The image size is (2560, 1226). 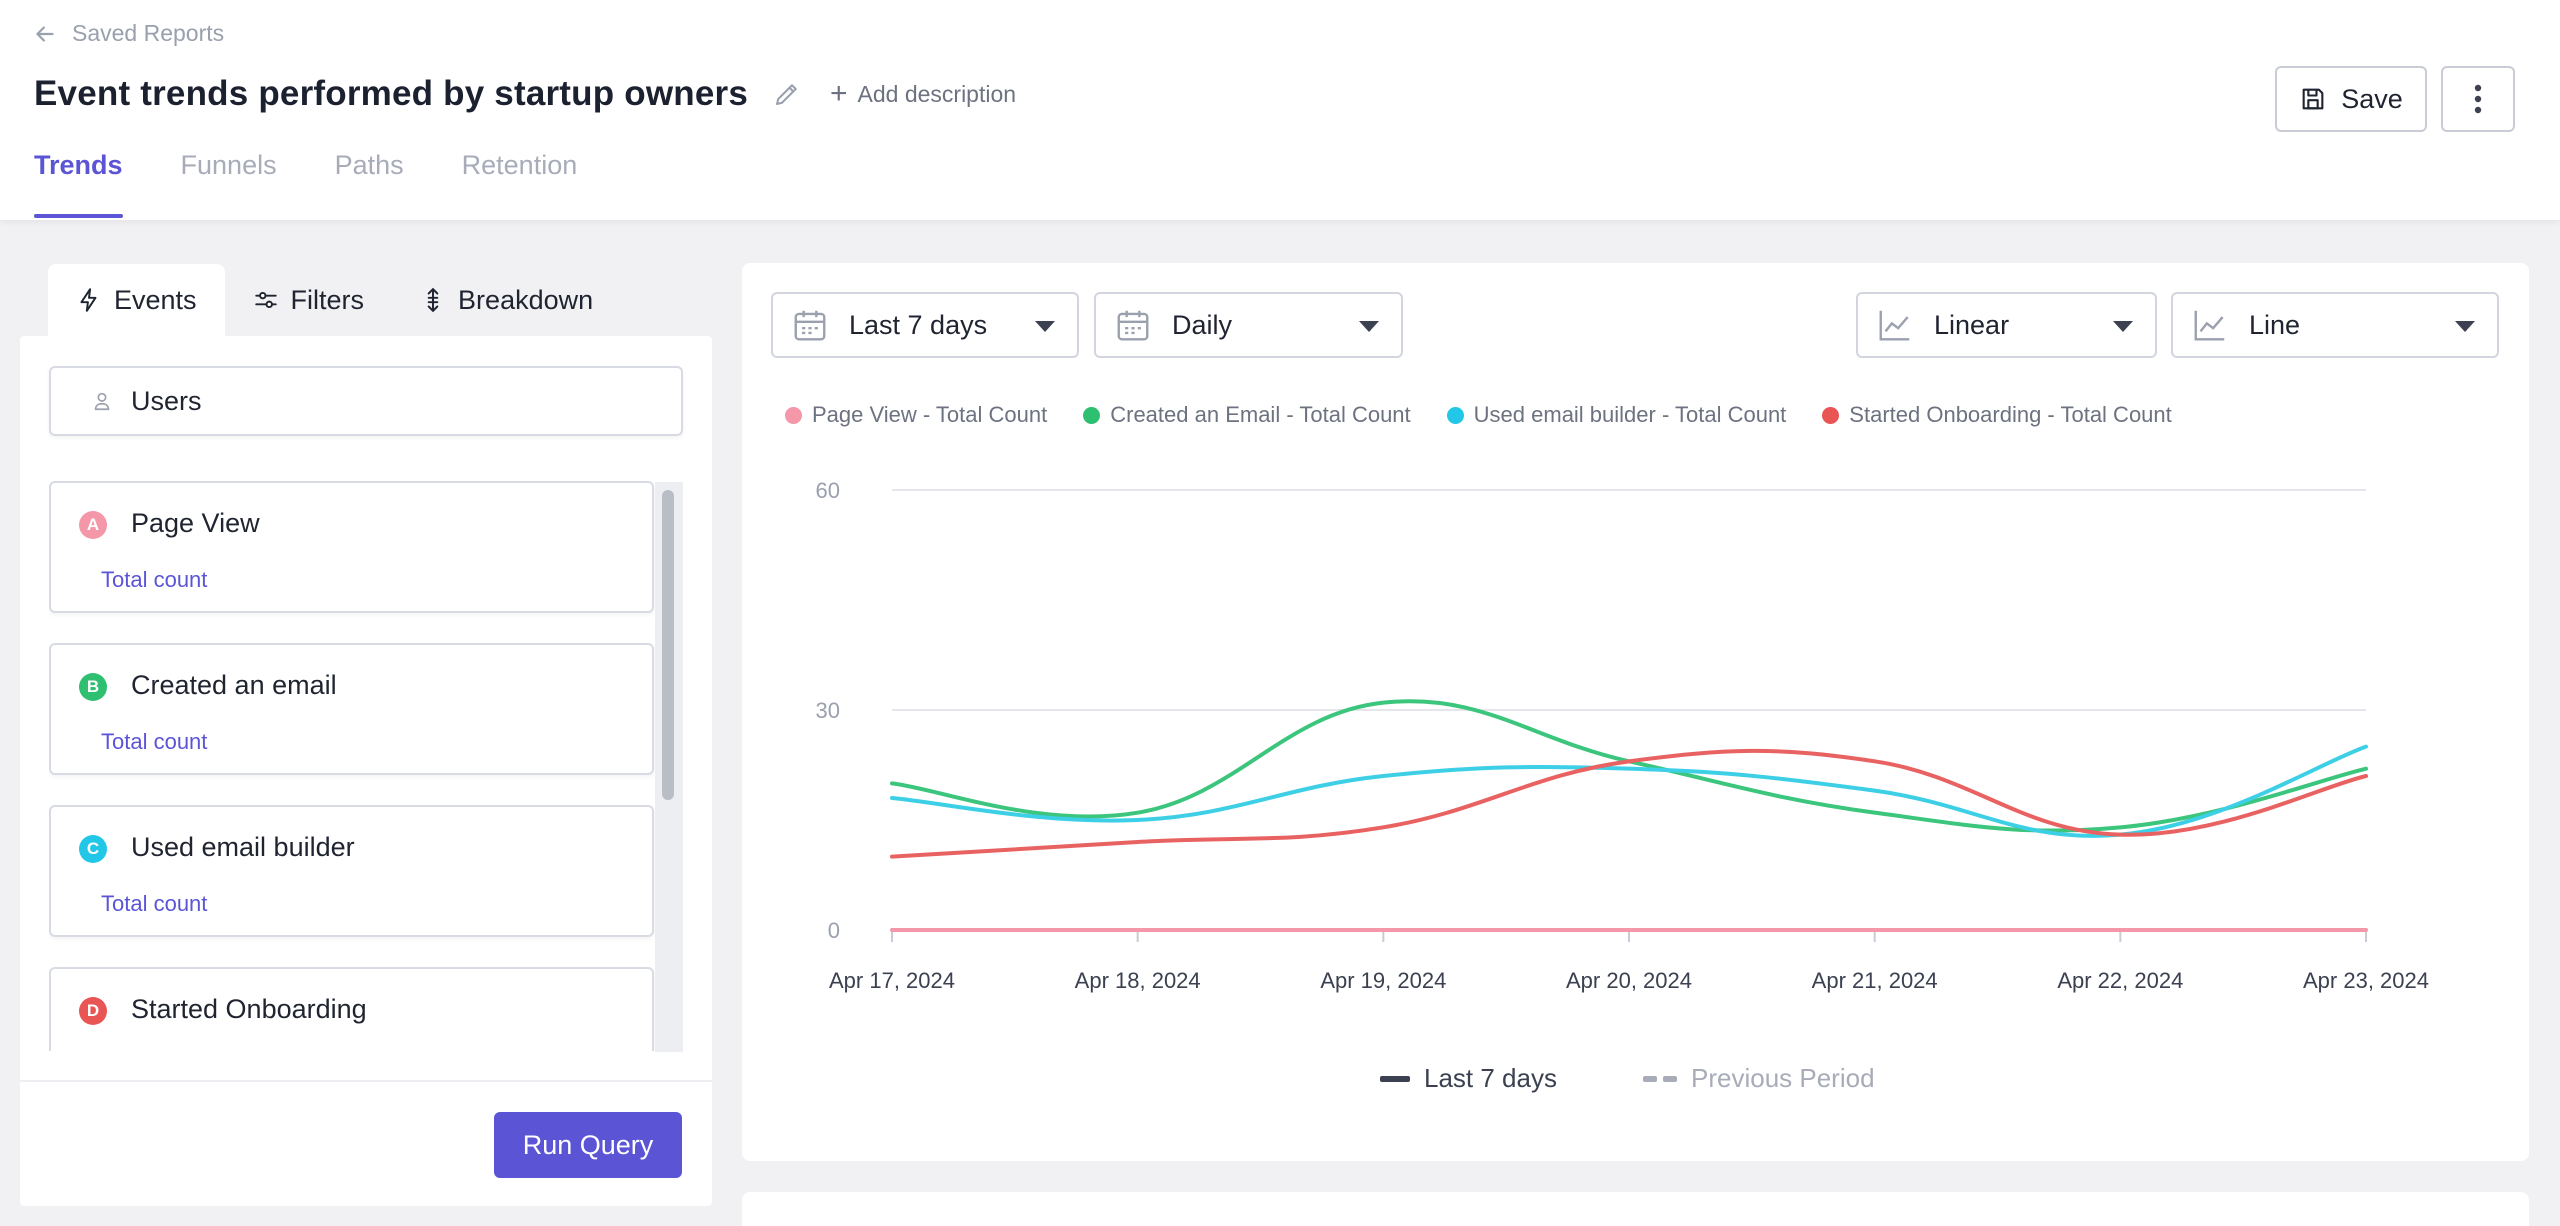 I want to click on period-current-label: Last 7 days, so click(x=1490, y=1078).